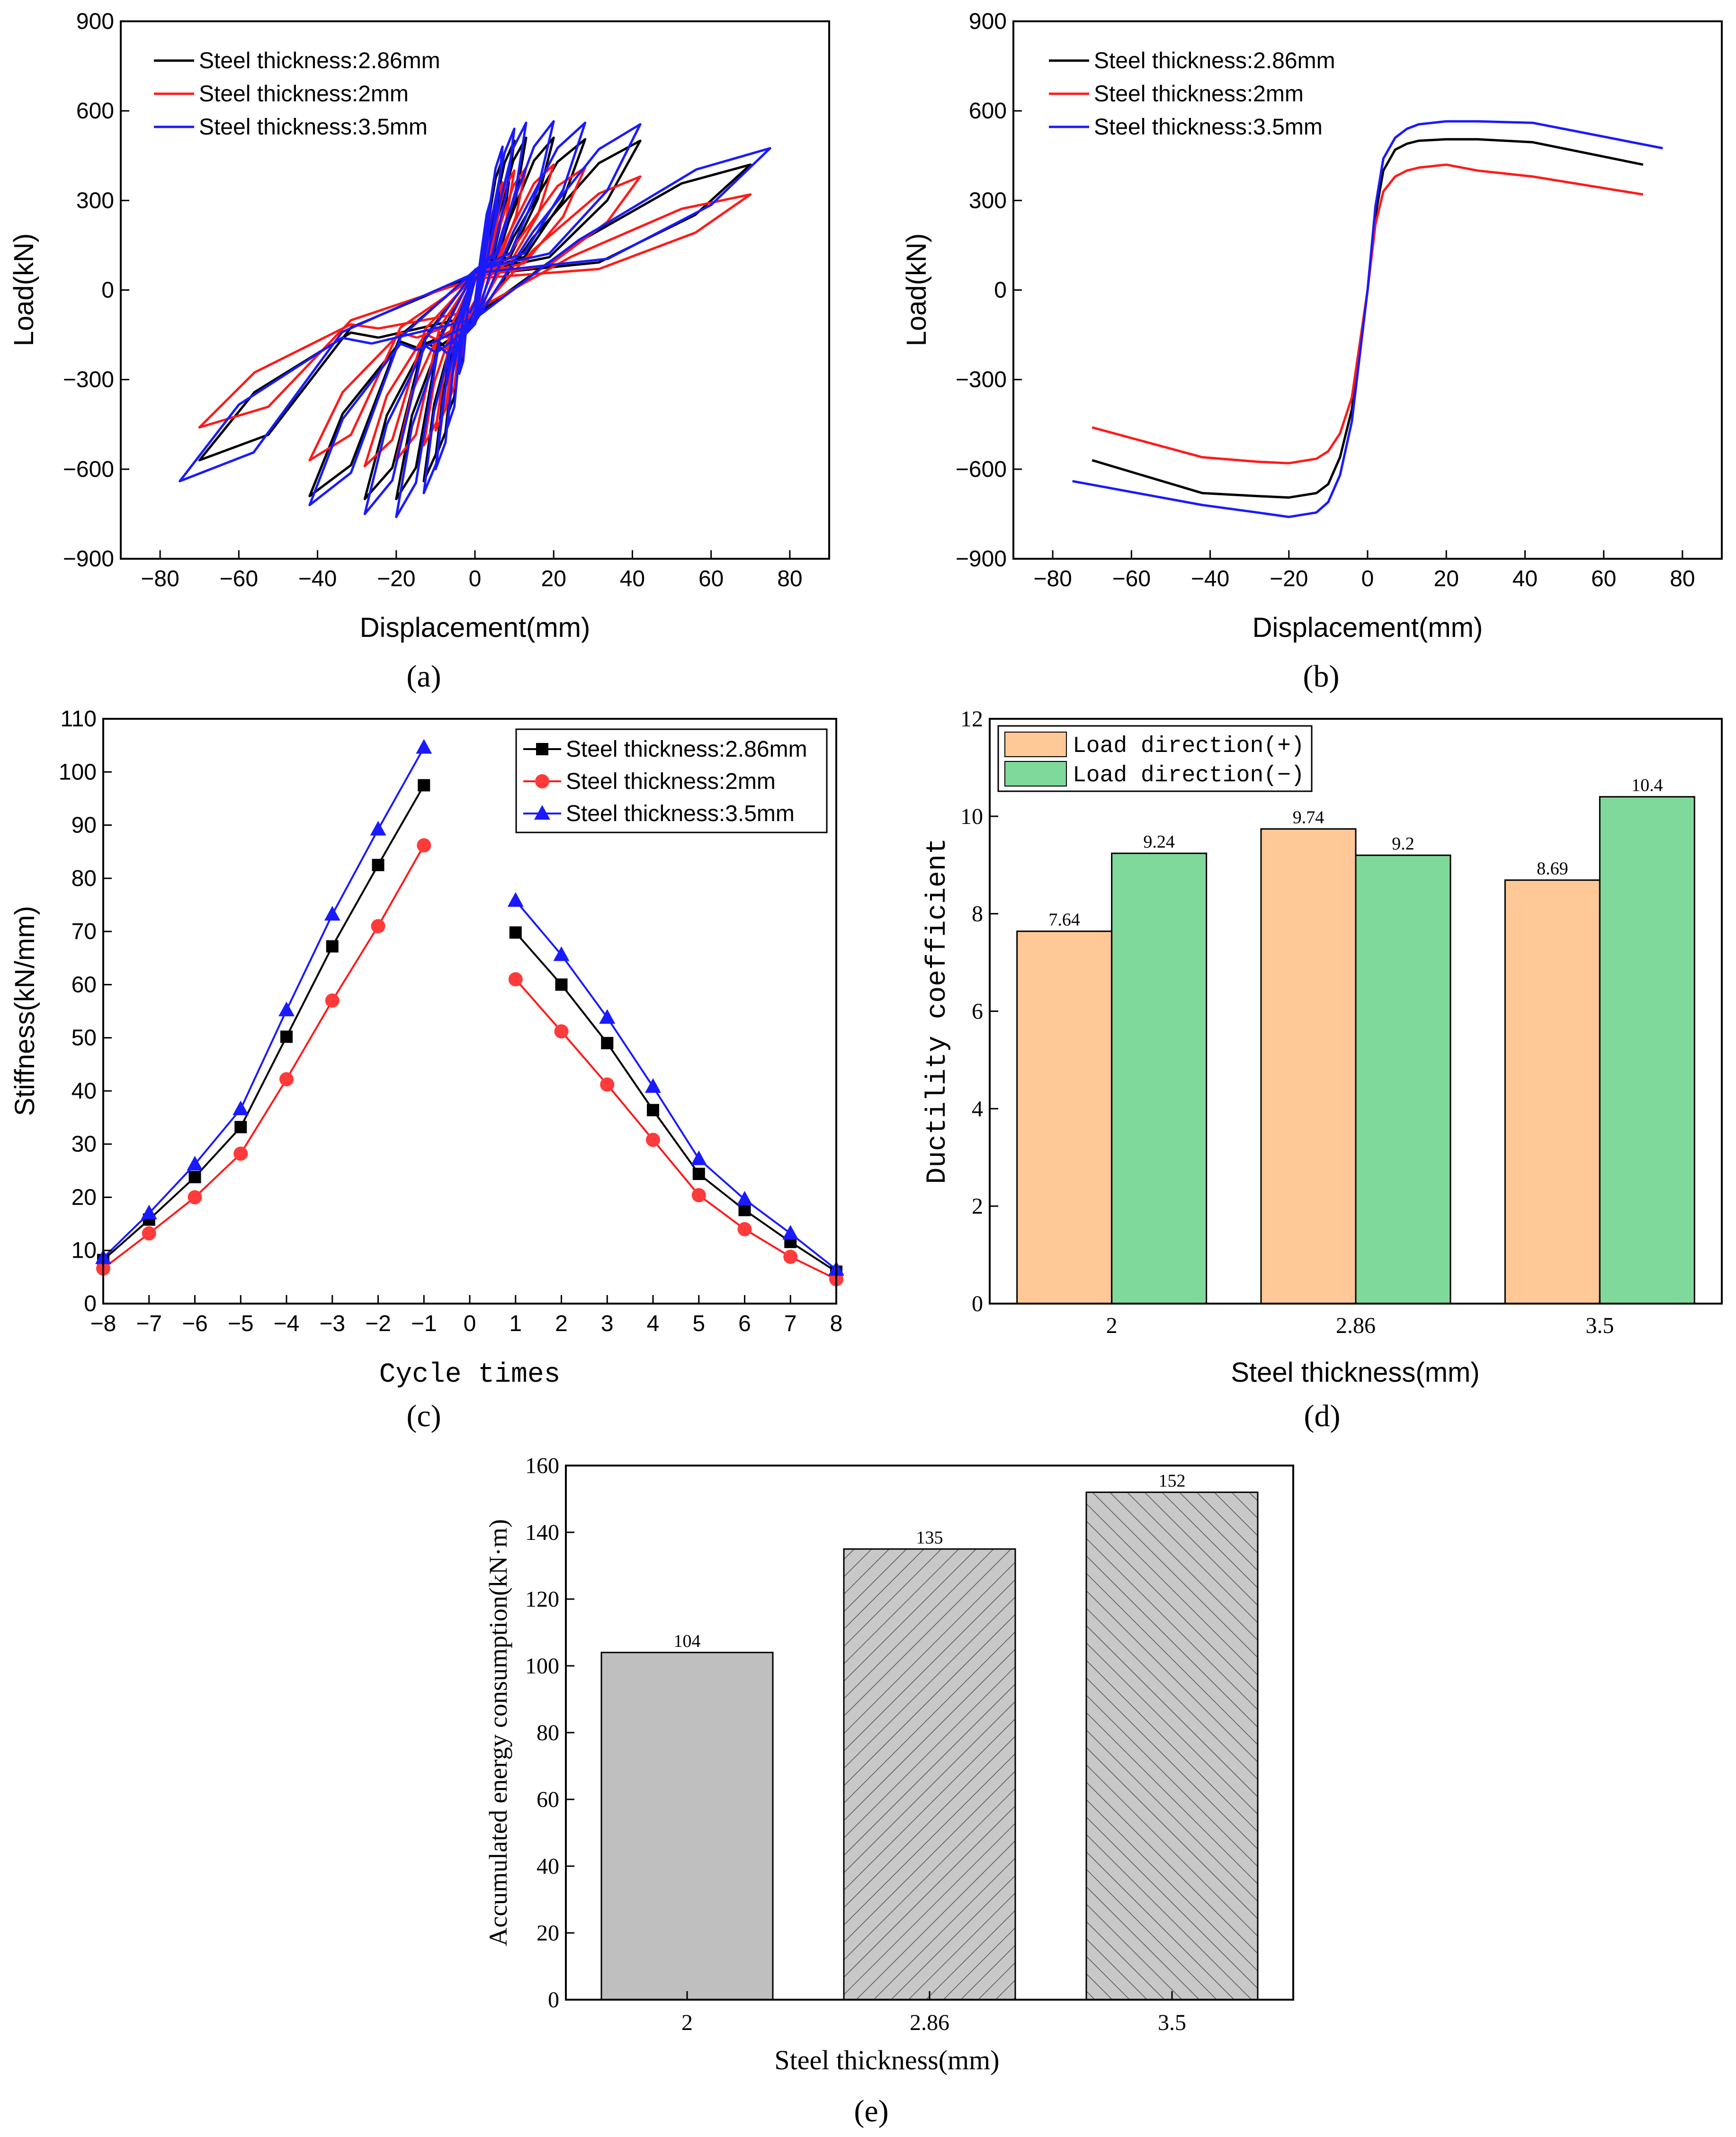 The height and width of the screenshot is (2137, 1736). Describe the element at coordinates (1599, 1325) in the screenshot. I see `x-tick-label: 3.5` at that location.